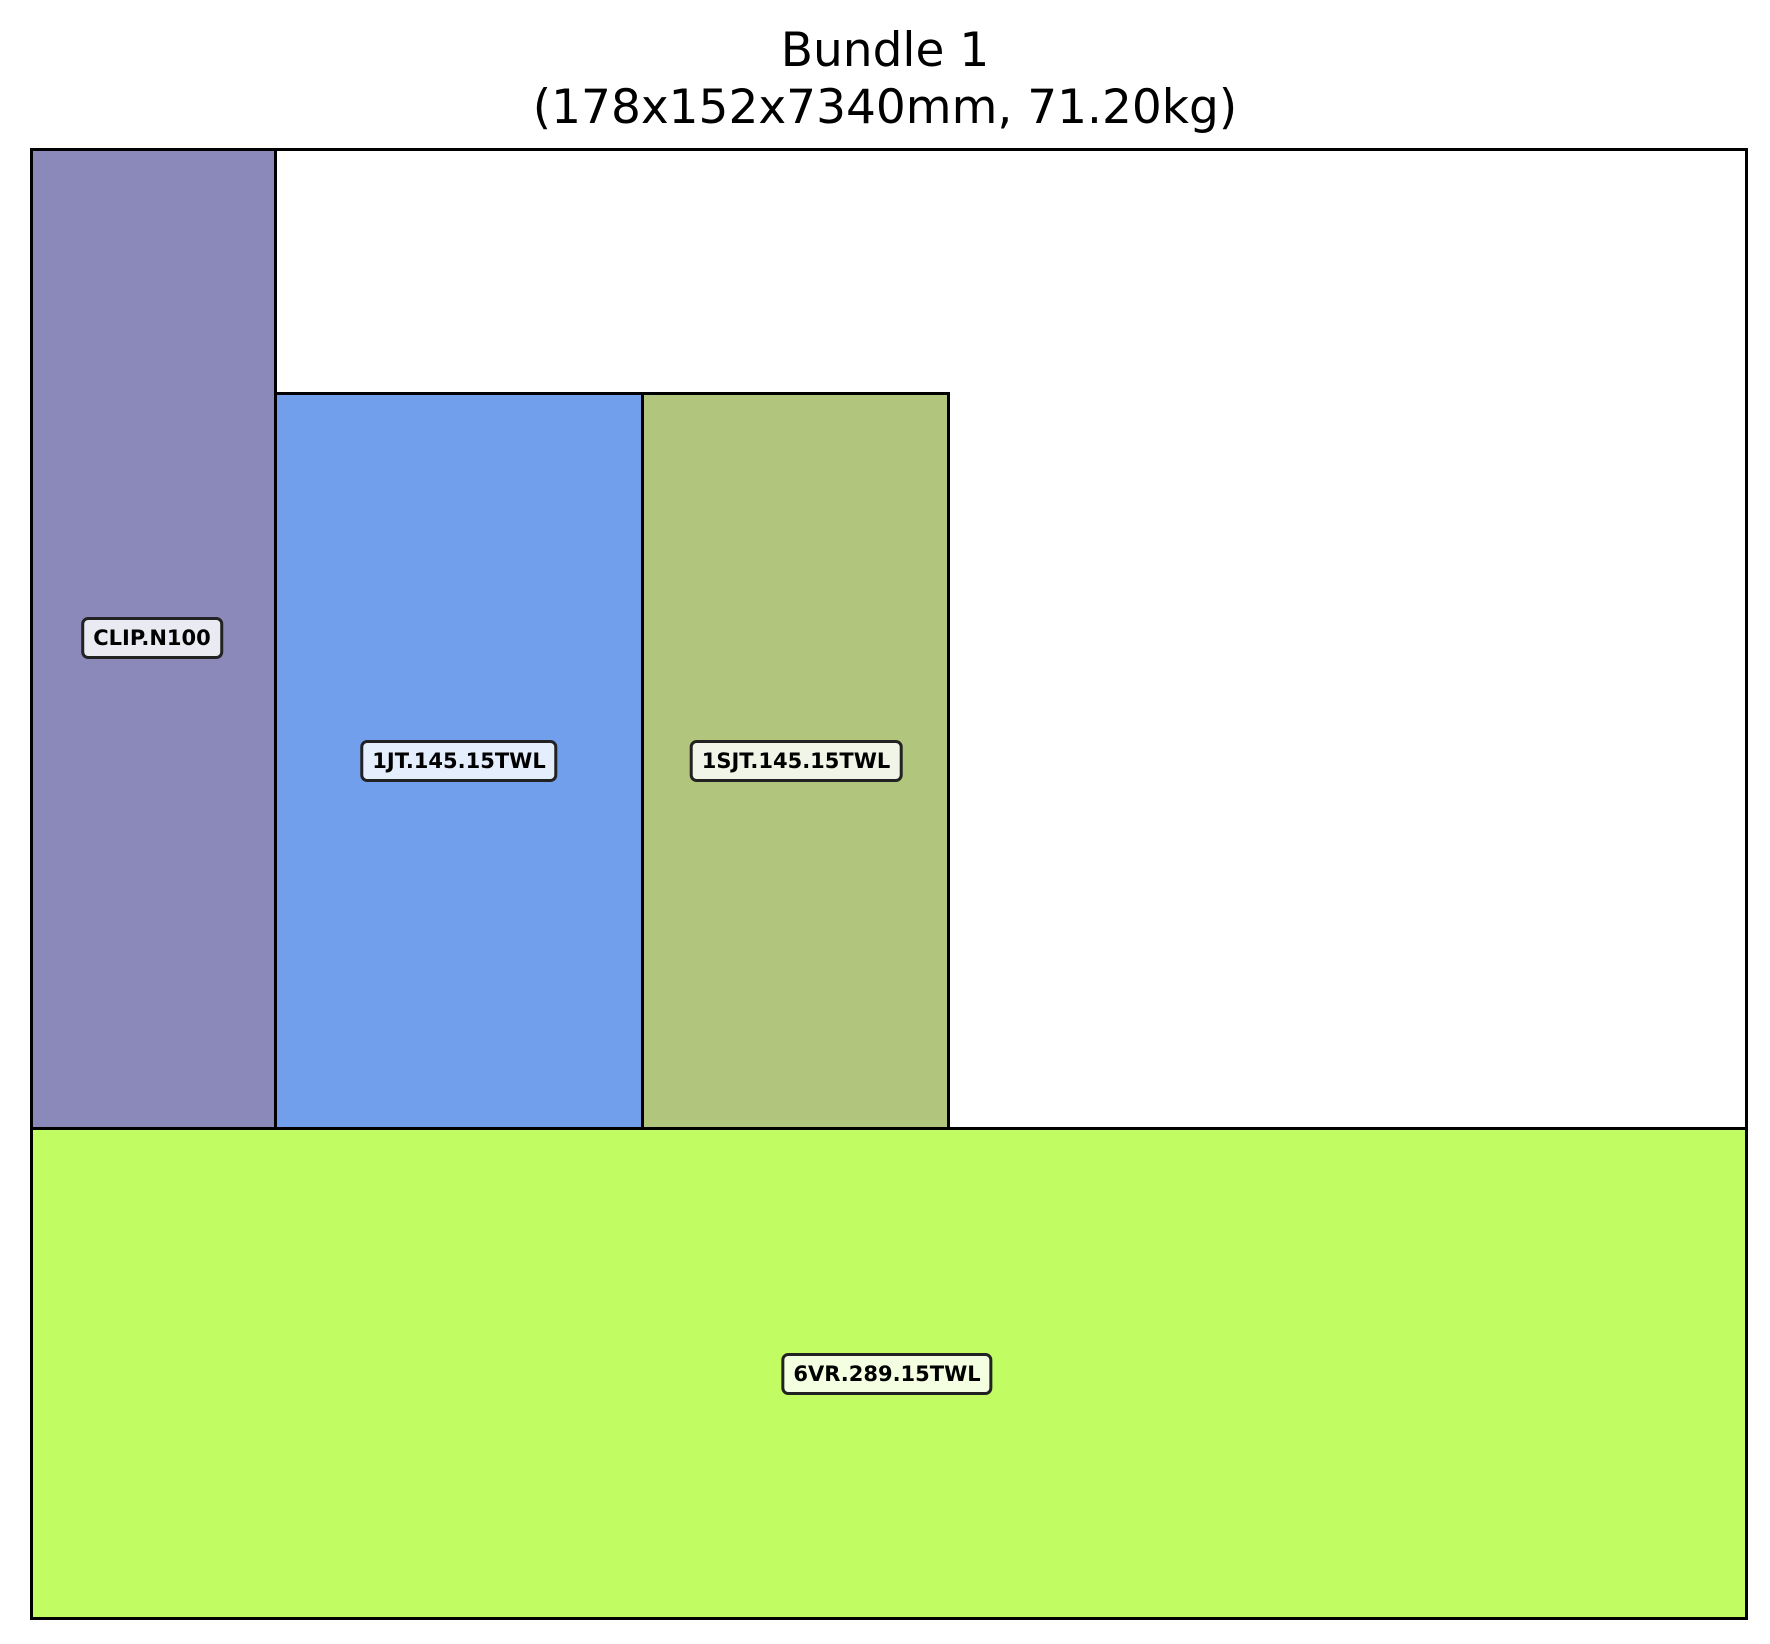 This screenshot has height=1644, width=1770. I want to click on title-line-1: Bundle 1, so click(885, 50).